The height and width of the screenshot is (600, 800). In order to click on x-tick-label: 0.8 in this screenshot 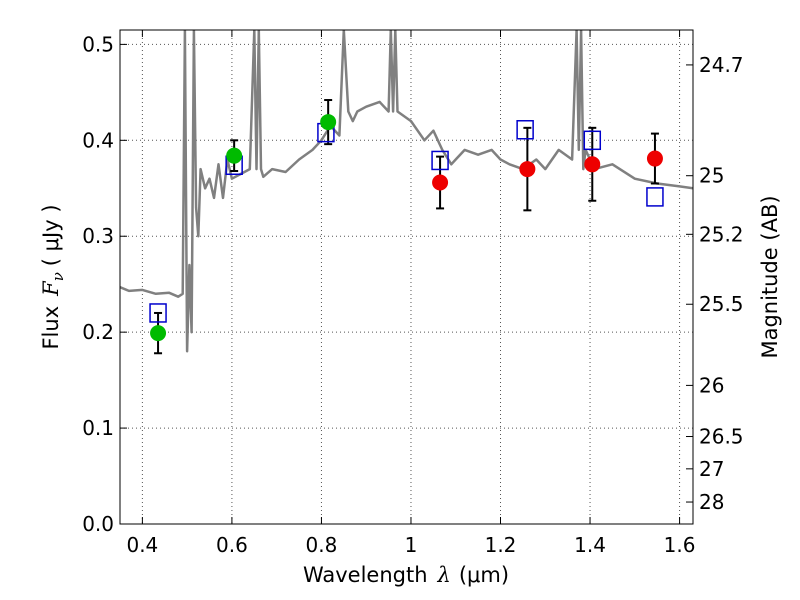, I will do `click(322, 545)`.